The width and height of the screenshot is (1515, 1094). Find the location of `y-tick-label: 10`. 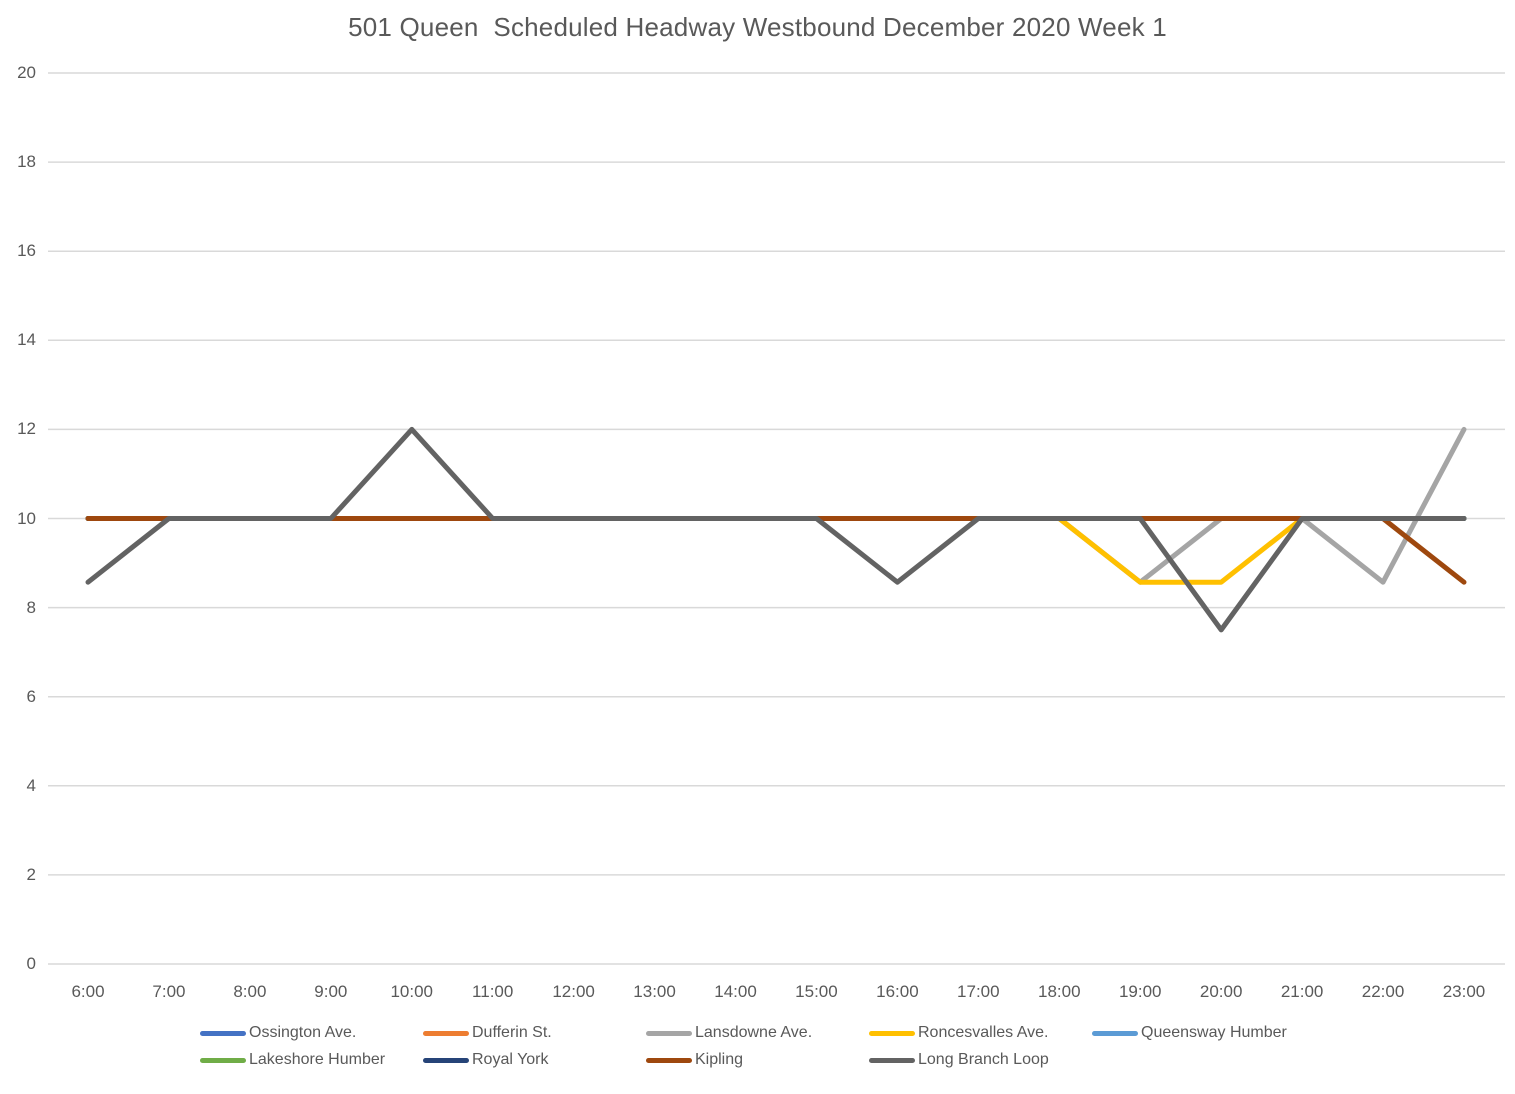

y-tick-label: 10 is located at coordinates (26, 518).